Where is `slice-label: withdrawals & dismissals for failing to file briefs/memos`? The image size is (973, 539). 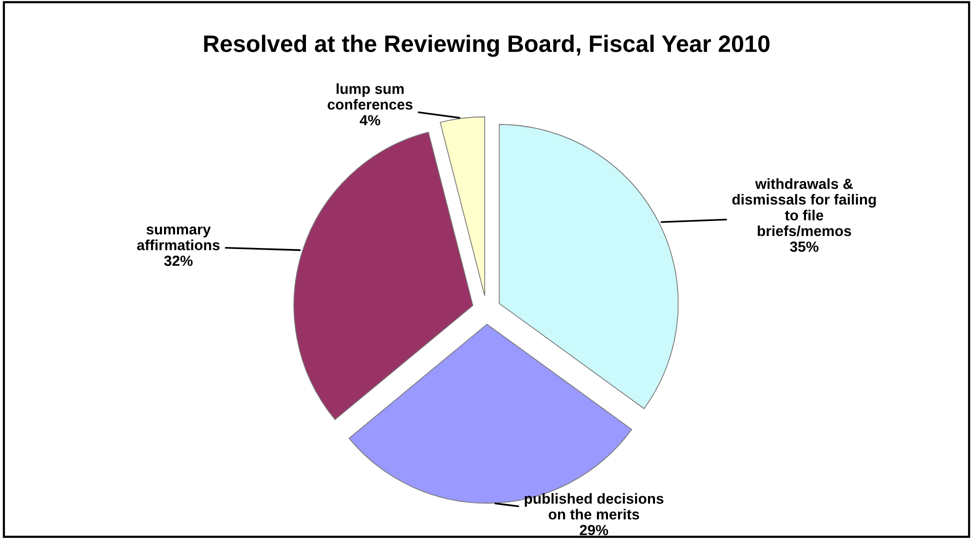 slice-label: withdrawals & dismissals for failing to file briefs/memos is located at coordinates (804, 207).